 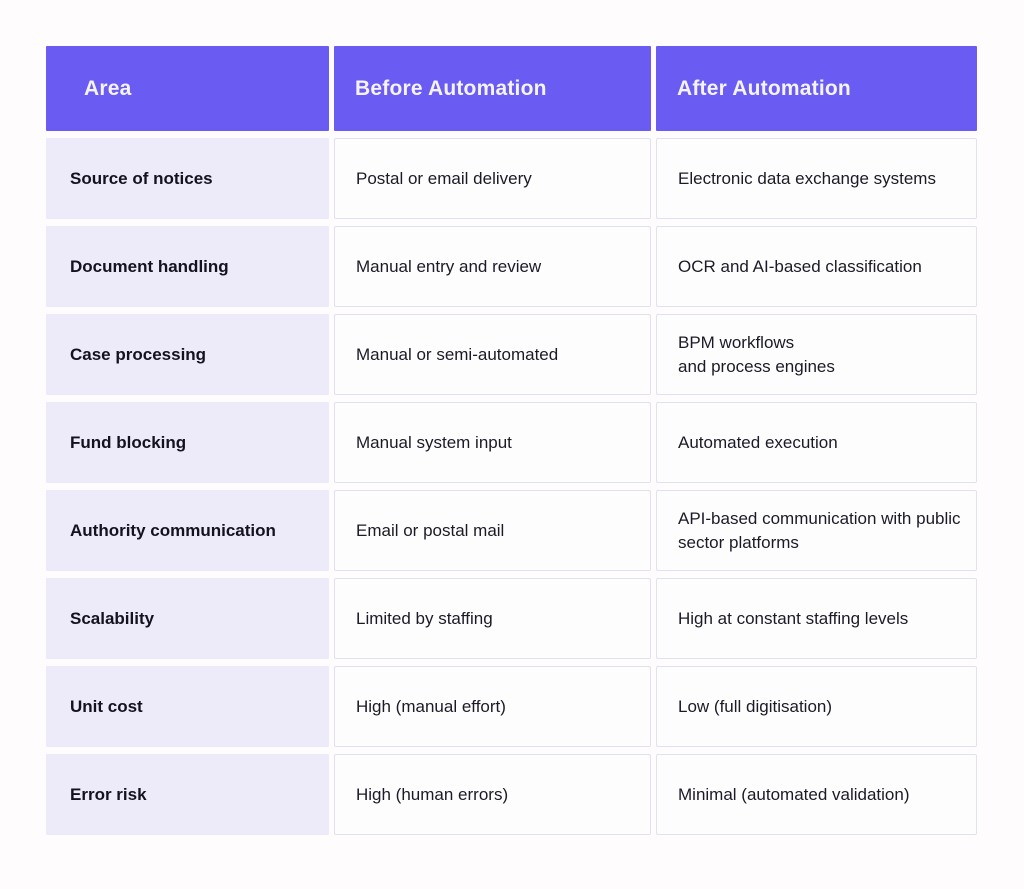 What do you see at coordinates (816, 794) in the screenshot?
I see `after-cell-error-risk: Minimal (automated validation)` at bounding box center [816, 794].